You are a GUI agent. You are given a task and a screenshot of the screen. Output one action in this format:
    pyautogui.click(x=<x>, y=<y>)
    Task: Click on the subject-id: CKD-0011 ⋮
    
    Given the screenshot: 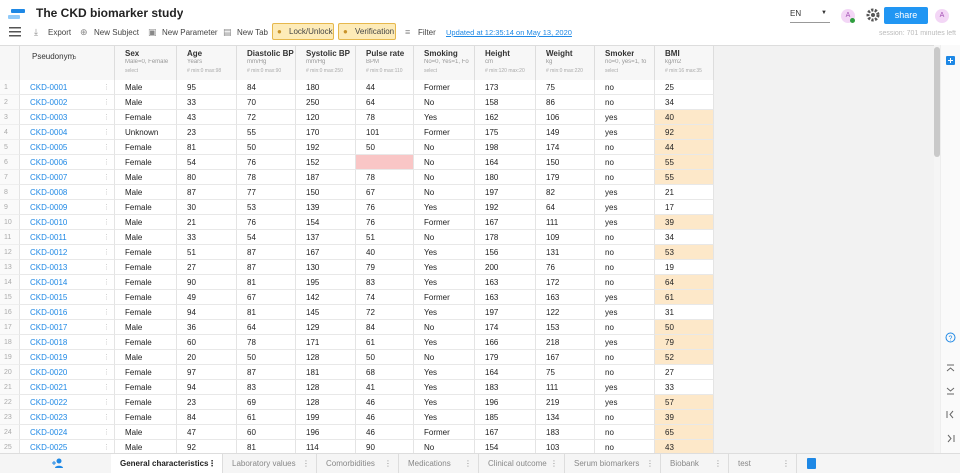 What is the action you would take?
    pyautogui.click(x=67, y=237)
    